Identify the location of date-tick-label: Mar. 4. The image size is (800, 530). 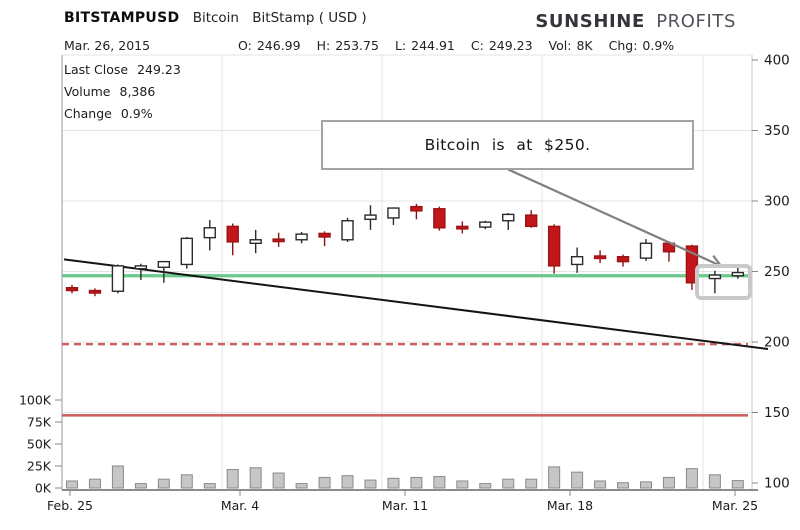
(240, 505).